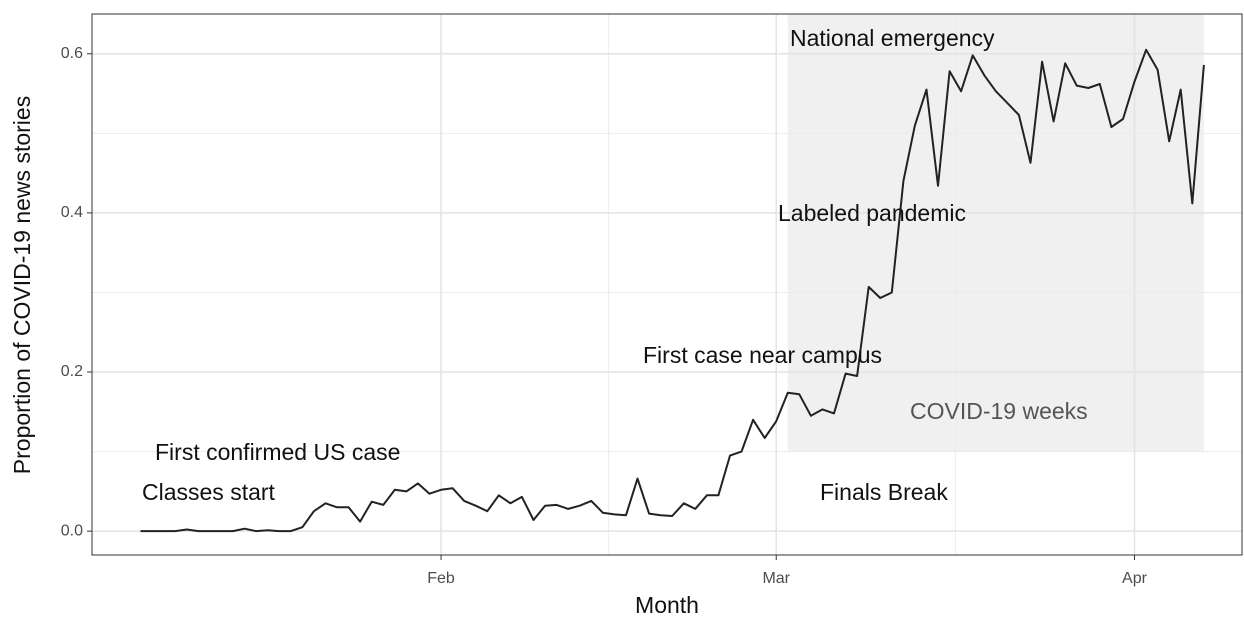 This screenshot has height=619, width=1244. What do you see at coordinates (884, 492) in the screenshot?
I see `annotation: Finals Break` at bounding box center [884, 492].